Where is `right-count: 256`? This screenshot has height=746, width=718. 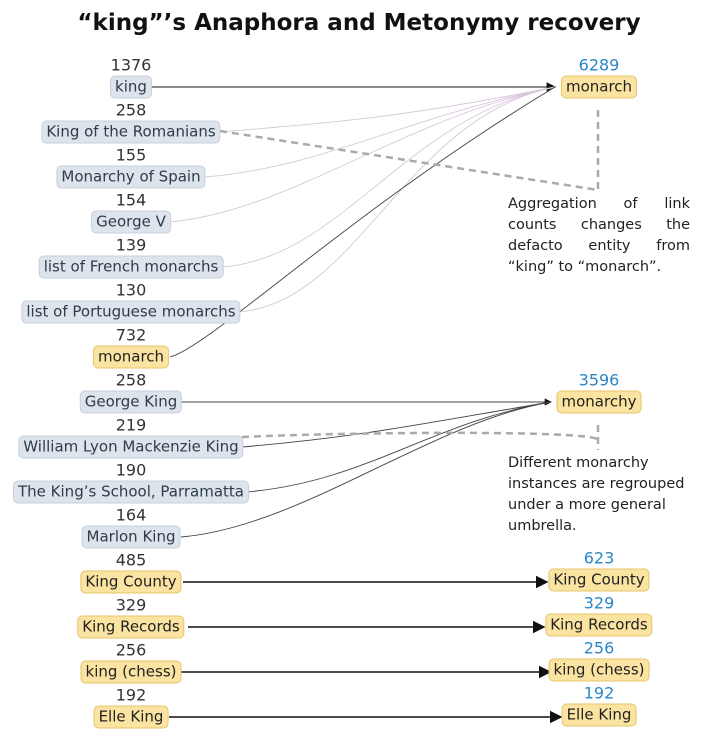
right-count: 256 is located at coordinates (599, 648).